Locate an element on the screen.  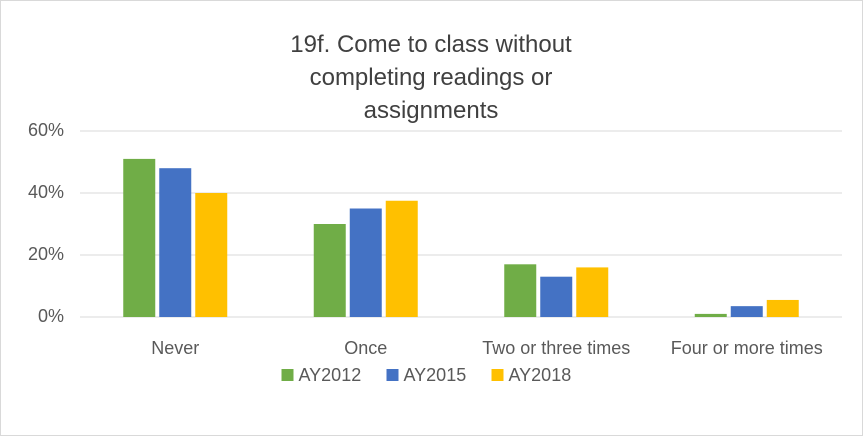
legend-label: AY2015 is located at coordinates (435, 375).